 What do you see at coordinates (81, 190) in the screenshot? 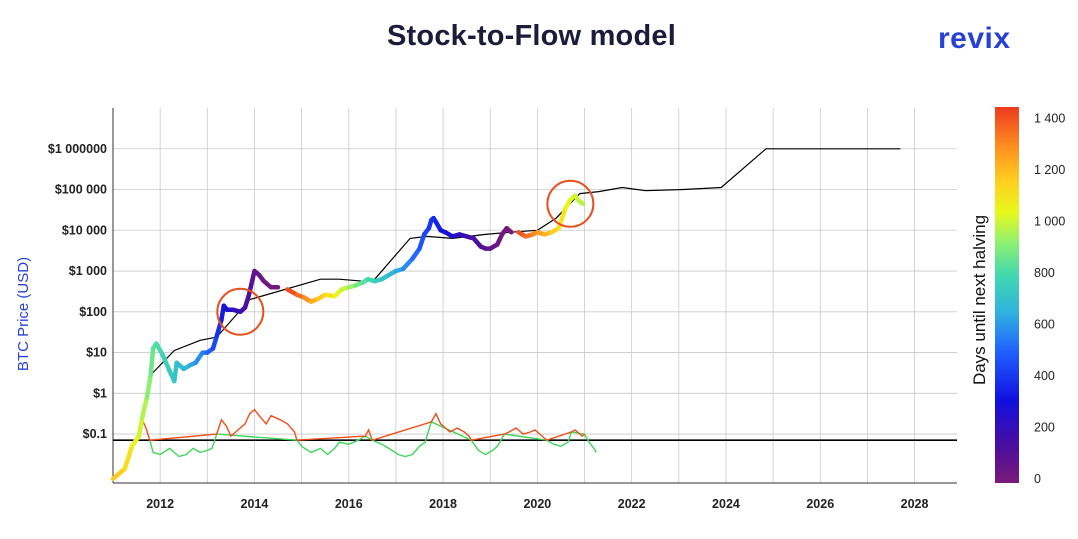
I see `y-tick-label: $100 000` at bounding box center [81, 190].